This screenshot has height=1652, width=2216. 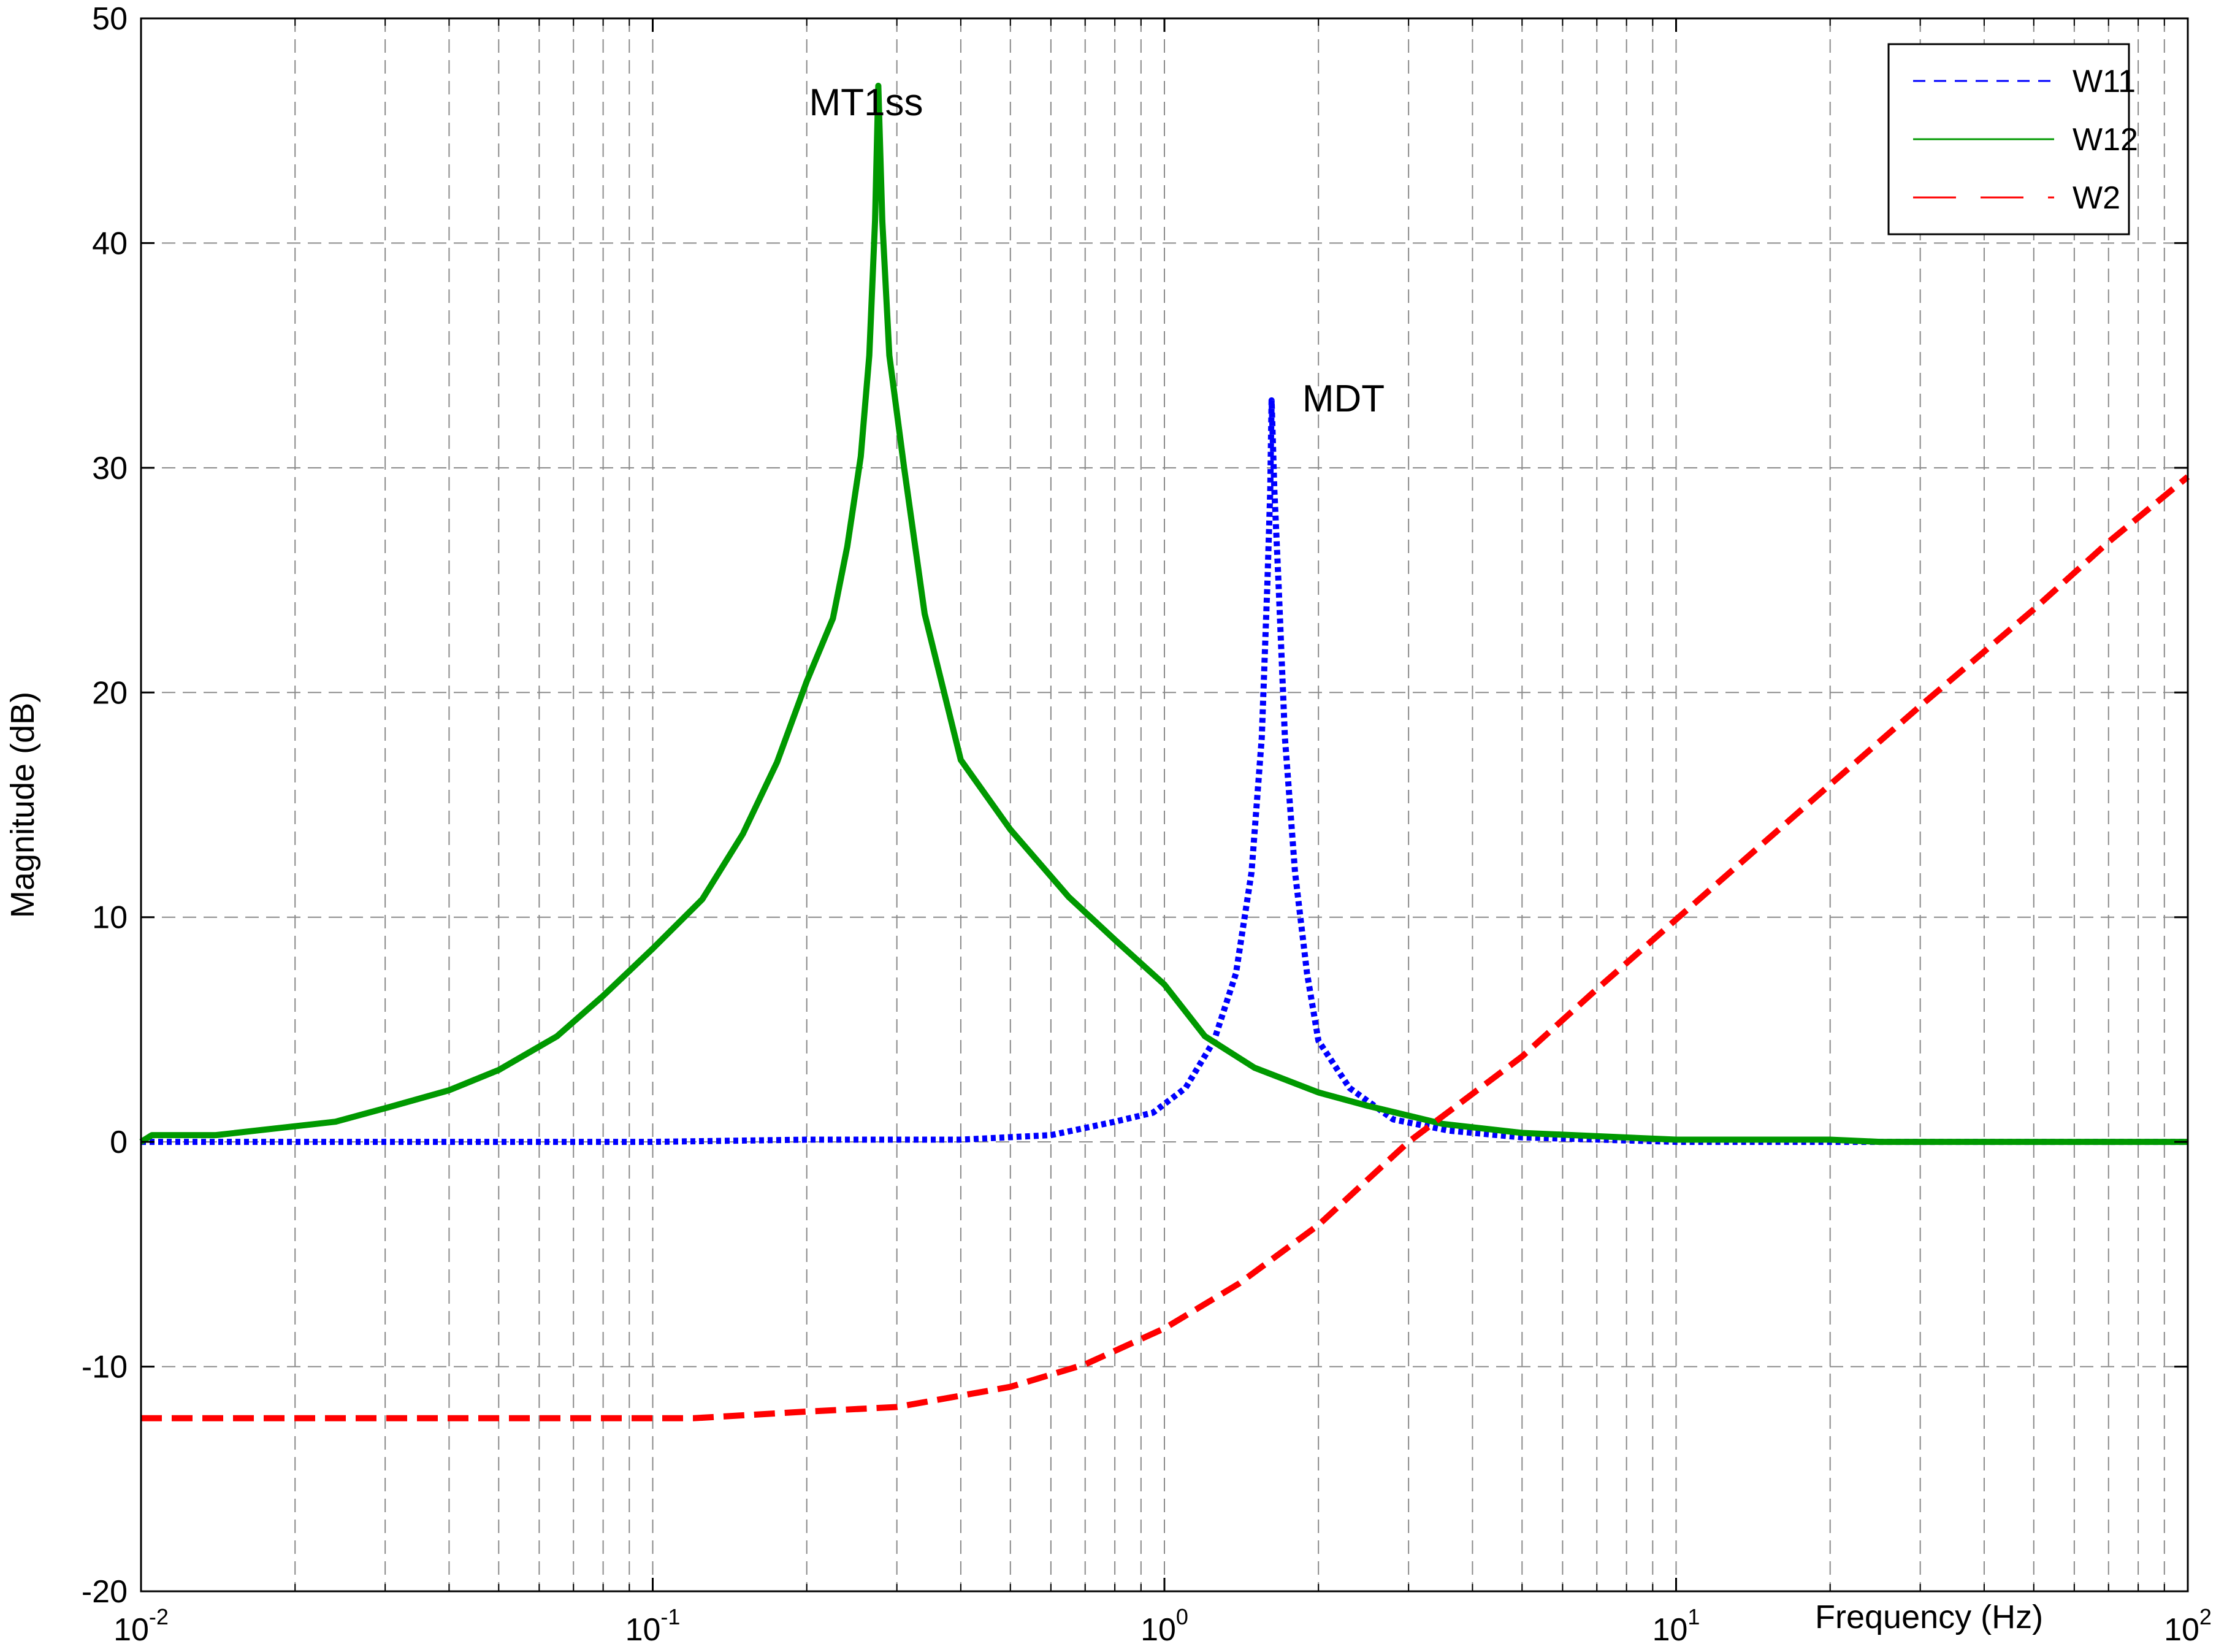 What do you see at coordinates (866, 103) in the screenshot?
I see `annotation-mt1ss: MT1ss` at bounding box center [866, 103].